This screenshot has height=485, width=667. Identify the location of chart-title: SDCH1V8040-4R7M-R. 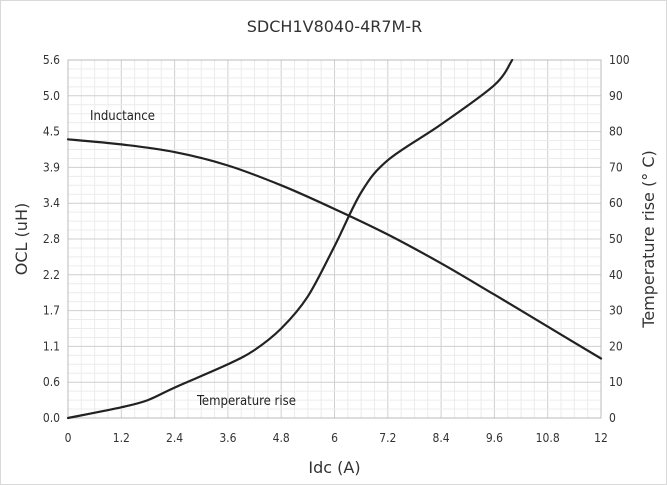
(334, 26).